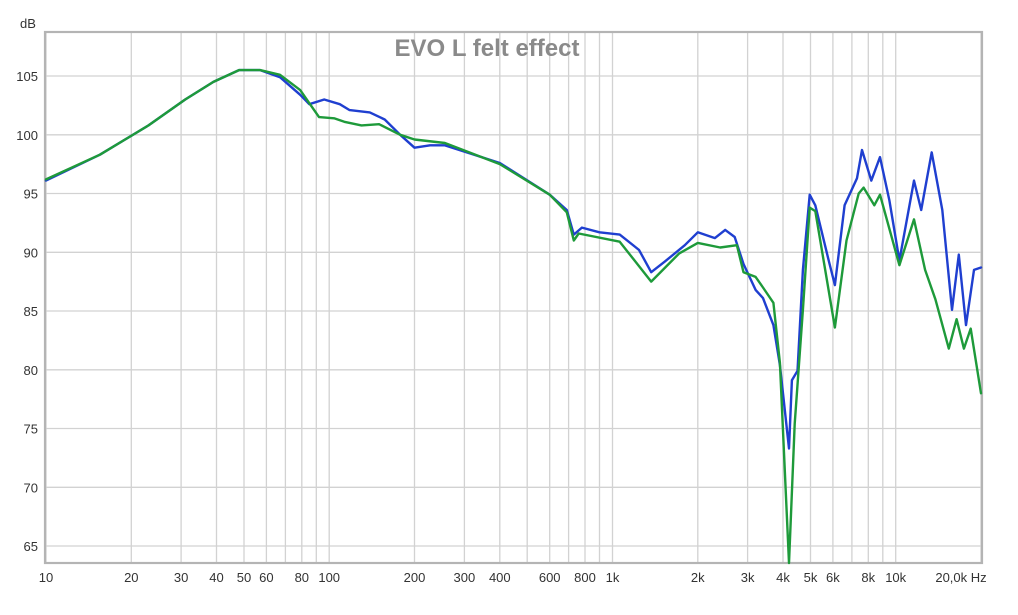  Describe the element at coordinates (585, 577) in the screenshot. I see `x-tick-label: 800` at that location.